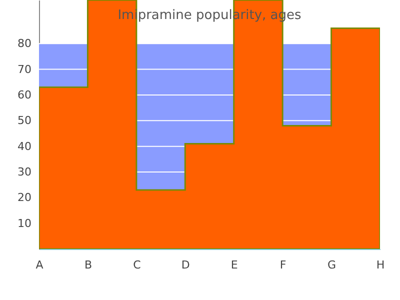 The width and height of the screenshot is (400, 300). Describe the element at coordinates (332, 265) in the screenshot. I see `x-tick-label: G` at that location.